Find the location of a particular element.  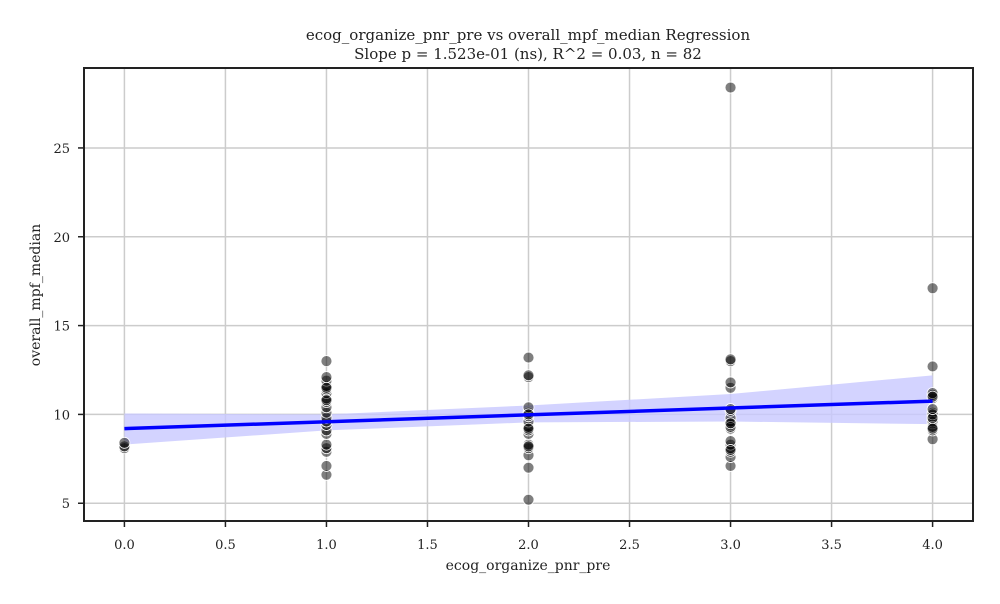

x-tick-label: 3.5 is located at coordinates (831, 545).